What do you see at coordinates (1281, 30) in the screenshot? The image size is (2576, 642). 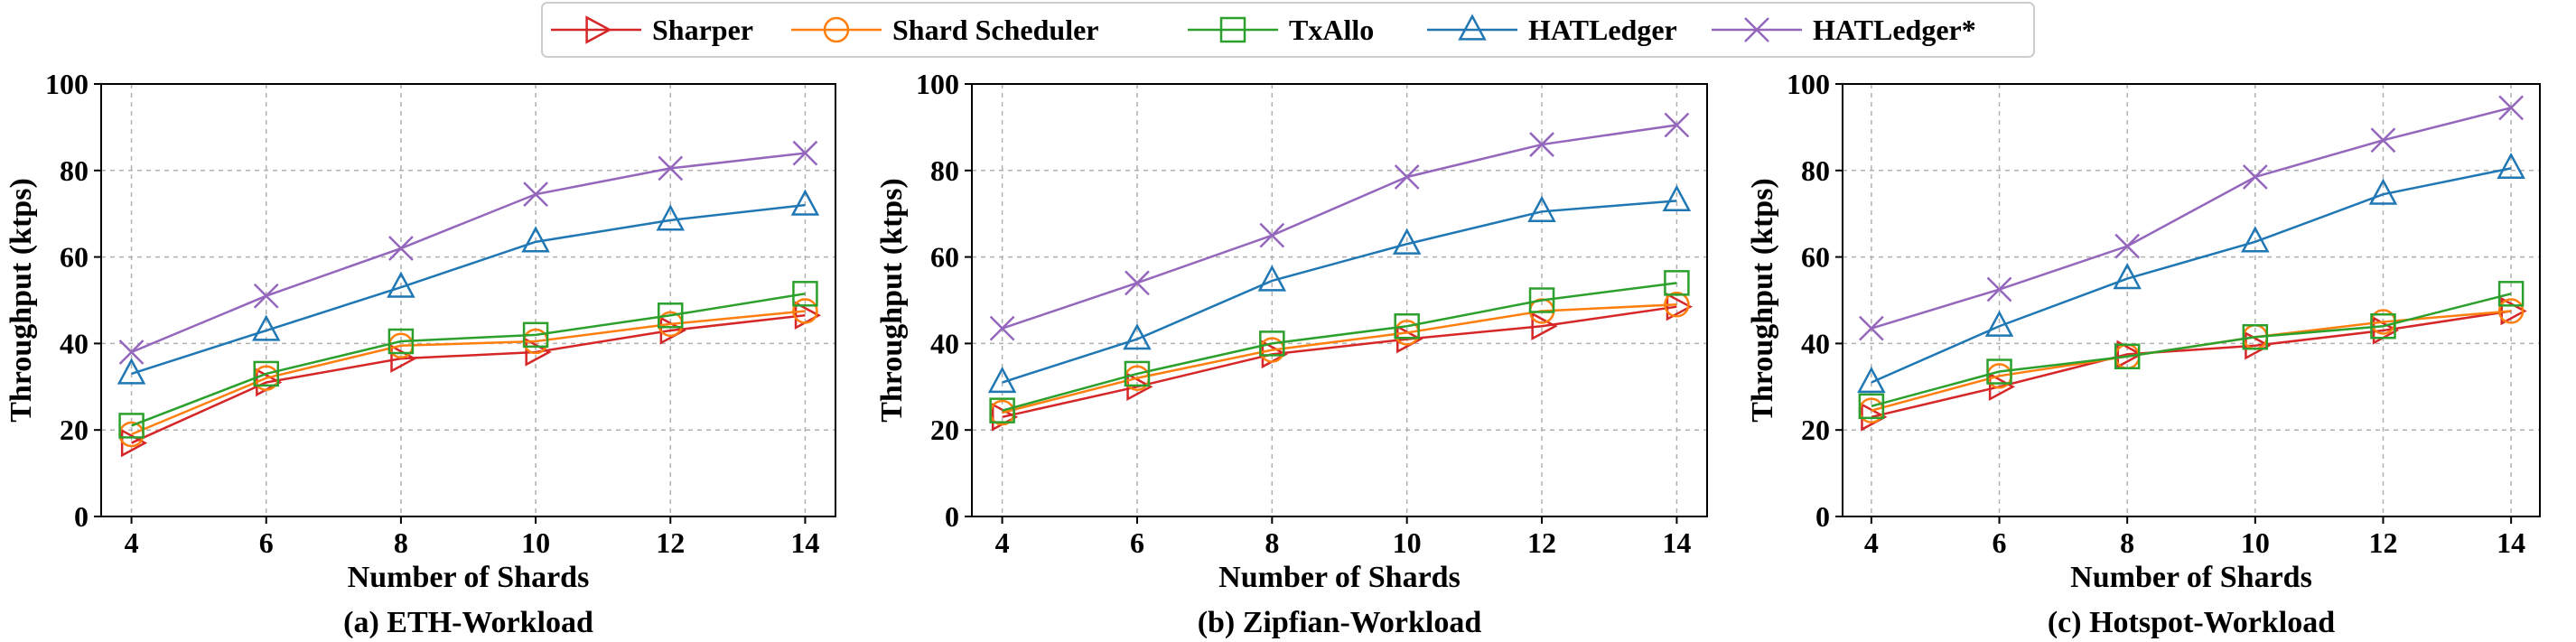 I see `legend-entry-txallo: TxAllo` at bounding box center [1281, 30].